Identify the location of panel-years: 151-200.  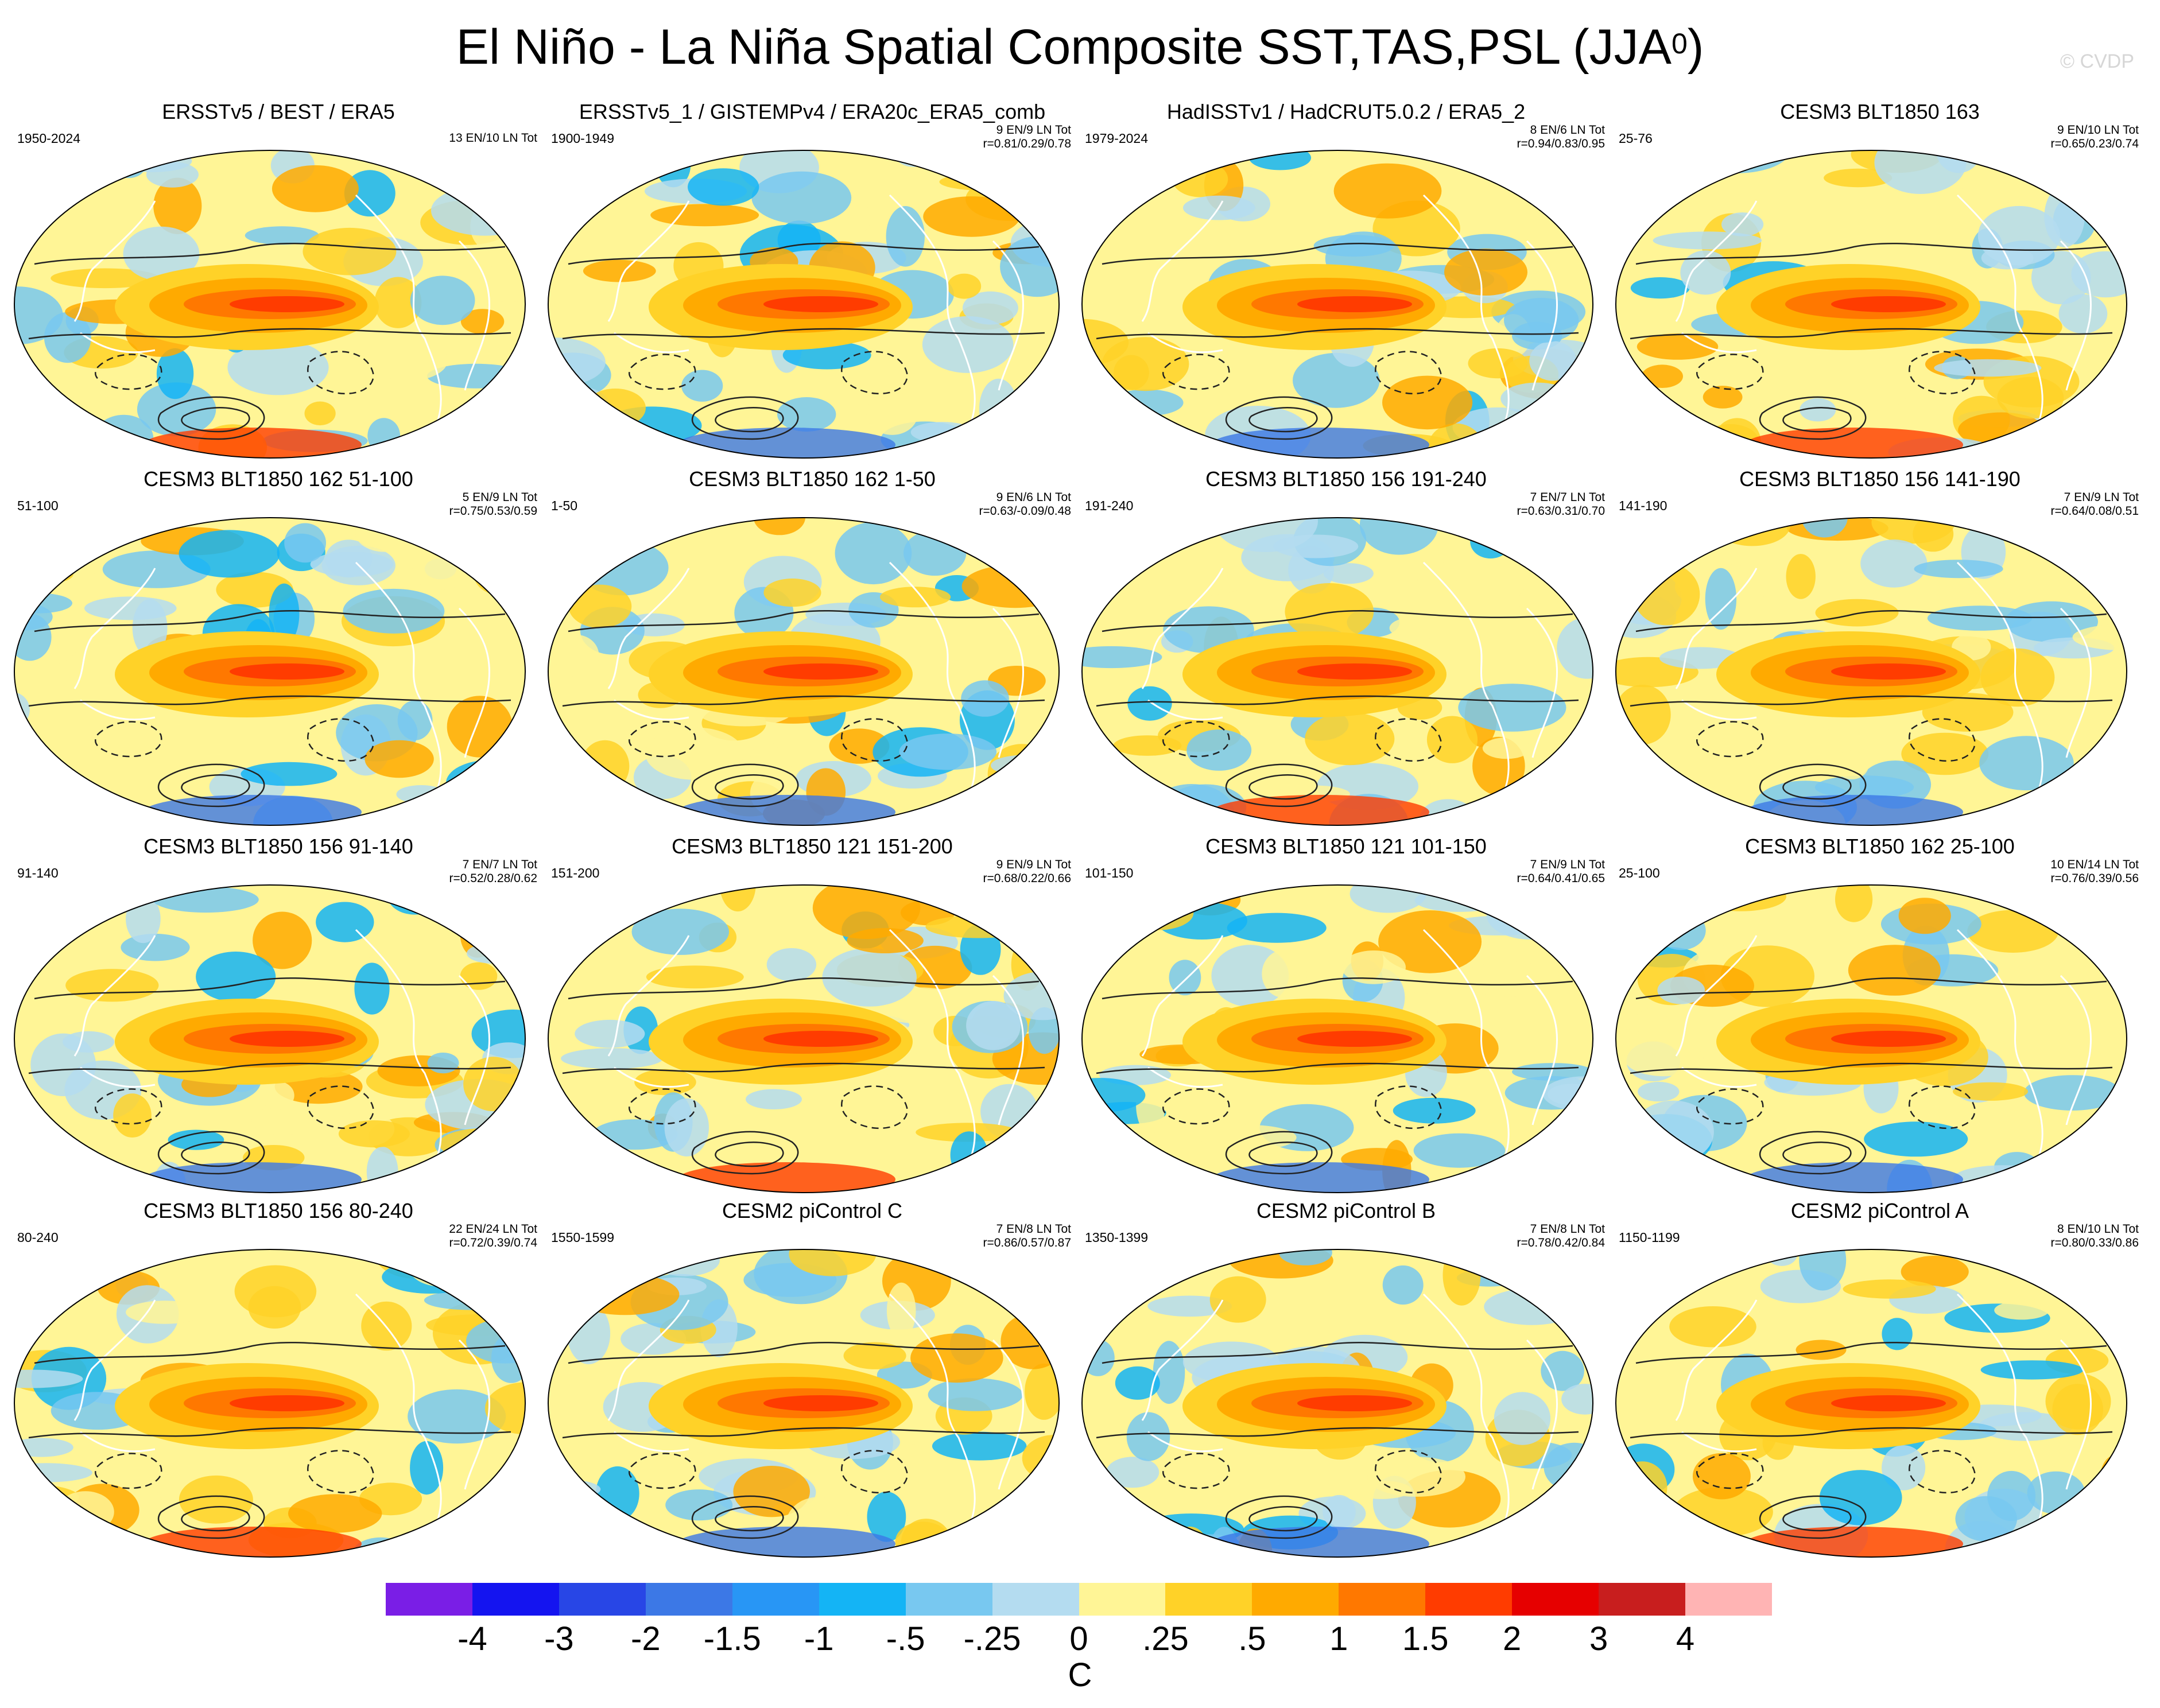
(575, 872).